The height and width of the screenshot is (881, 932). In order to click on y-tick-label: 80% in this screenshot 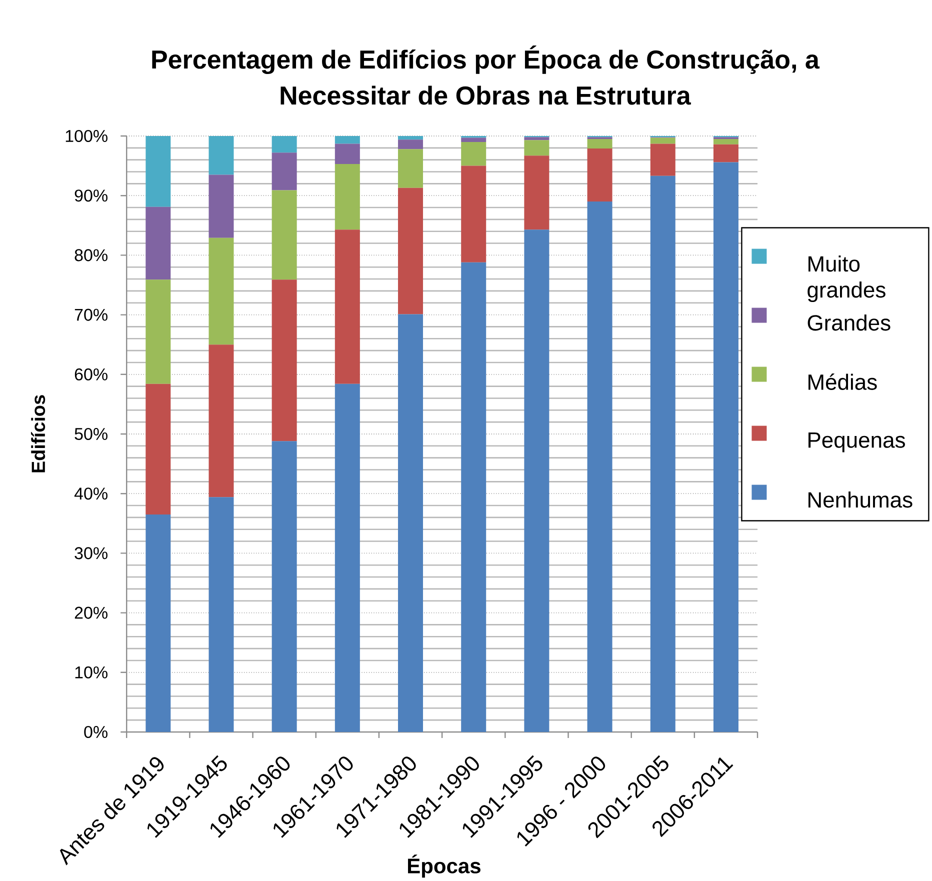, I will do `click(91, 255)`.